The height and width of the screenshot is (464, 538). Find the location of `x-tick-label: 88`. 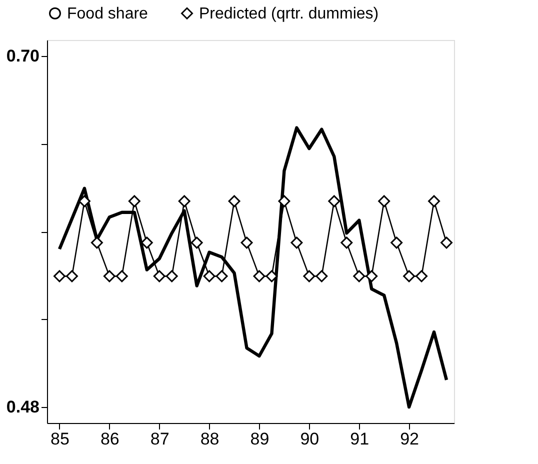

x-tick-label: 88 is located at coordinates (210, 439).